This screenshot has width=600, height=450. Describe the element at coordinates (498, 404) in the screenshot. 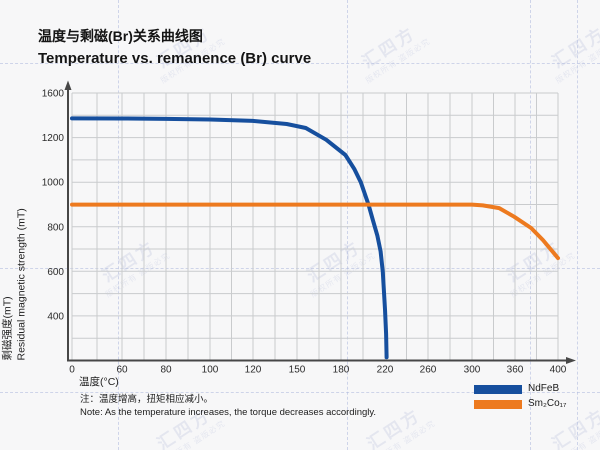

I see `smco-color-swatch` at that location.